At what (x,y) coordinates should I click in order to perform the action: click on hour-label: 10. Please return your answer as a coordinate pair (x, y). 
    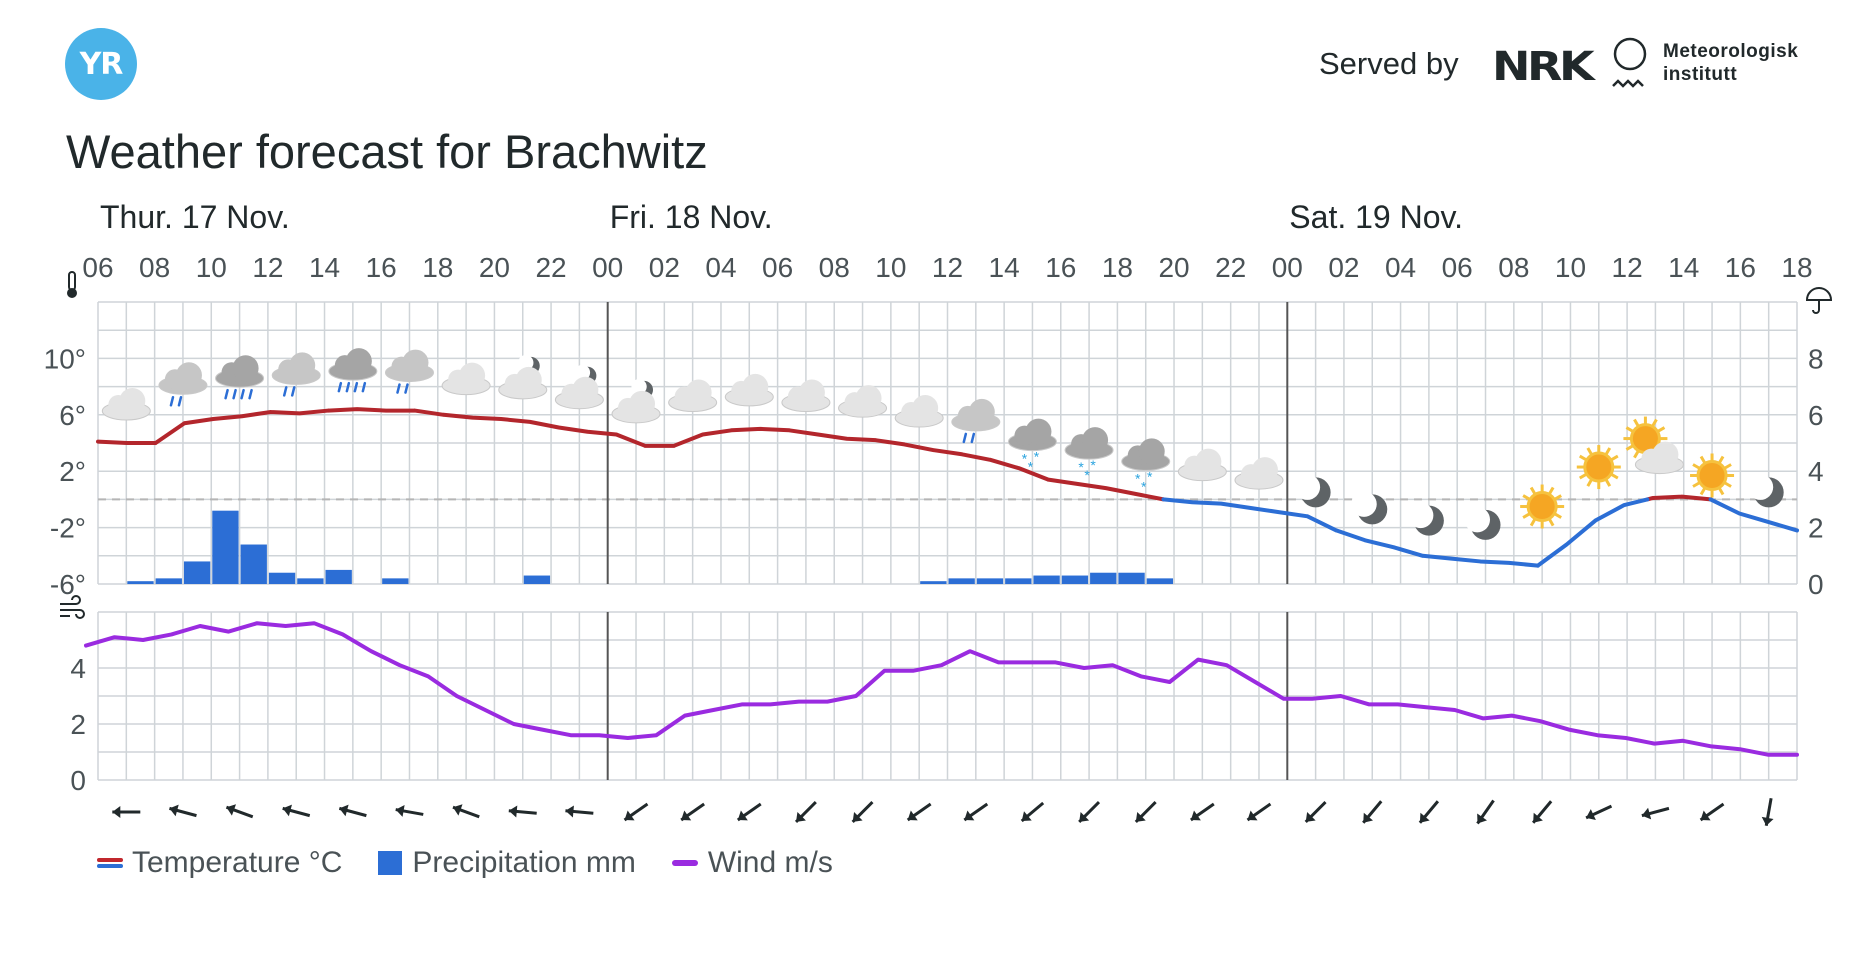
    Looking at the image, I should click on (890, 267).